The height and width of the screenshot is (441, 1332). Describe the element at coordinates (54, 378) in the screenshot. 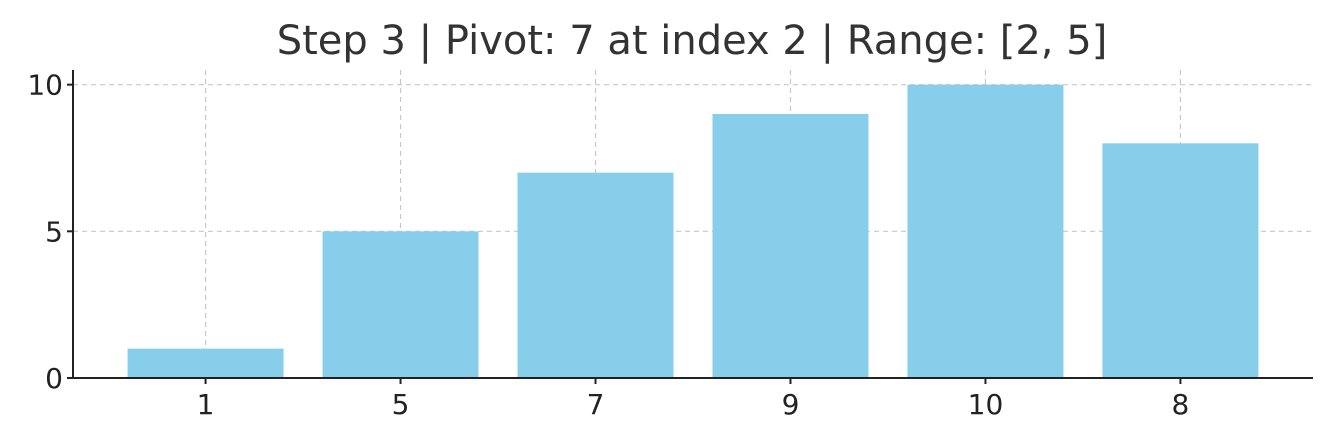

I see `y-tick-label: 0` at that location.